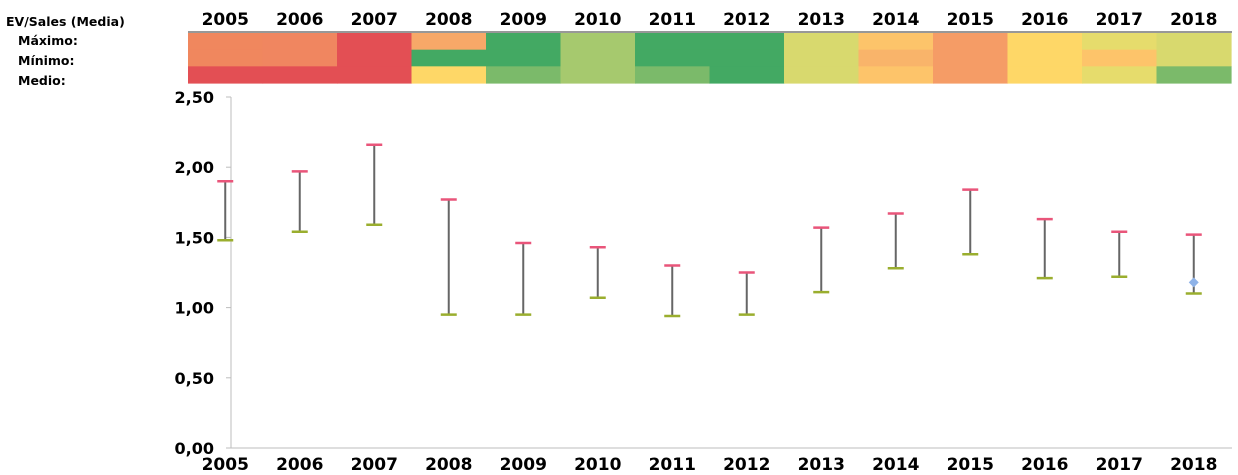 The image size is (1238, 475). I want to click on x-tick-label: 2011, so click(672, 465).